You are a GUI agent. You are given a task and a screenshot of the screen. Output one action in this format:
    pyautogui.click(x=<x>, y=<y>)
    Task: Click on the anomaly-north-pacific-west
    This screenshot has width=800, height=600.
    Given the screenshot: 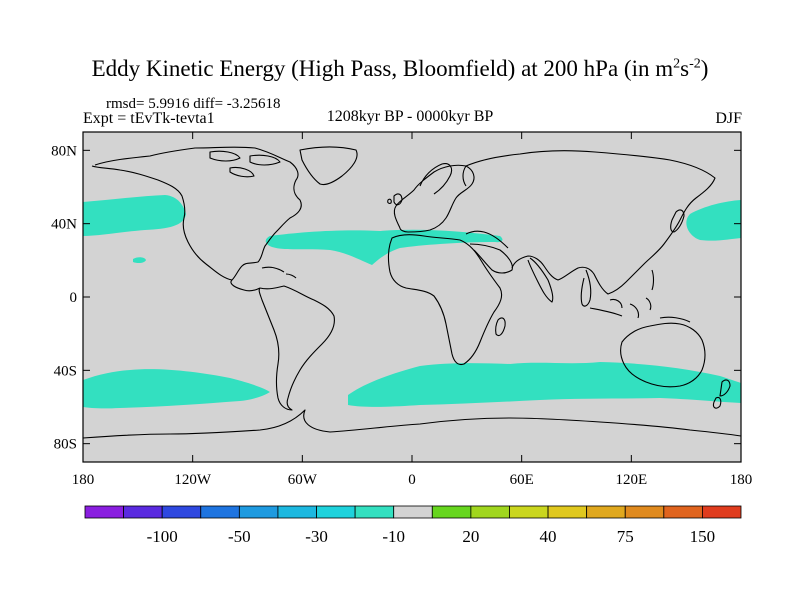 What is the action you would take?
    pyautogui.click(x=713, y=220)
    